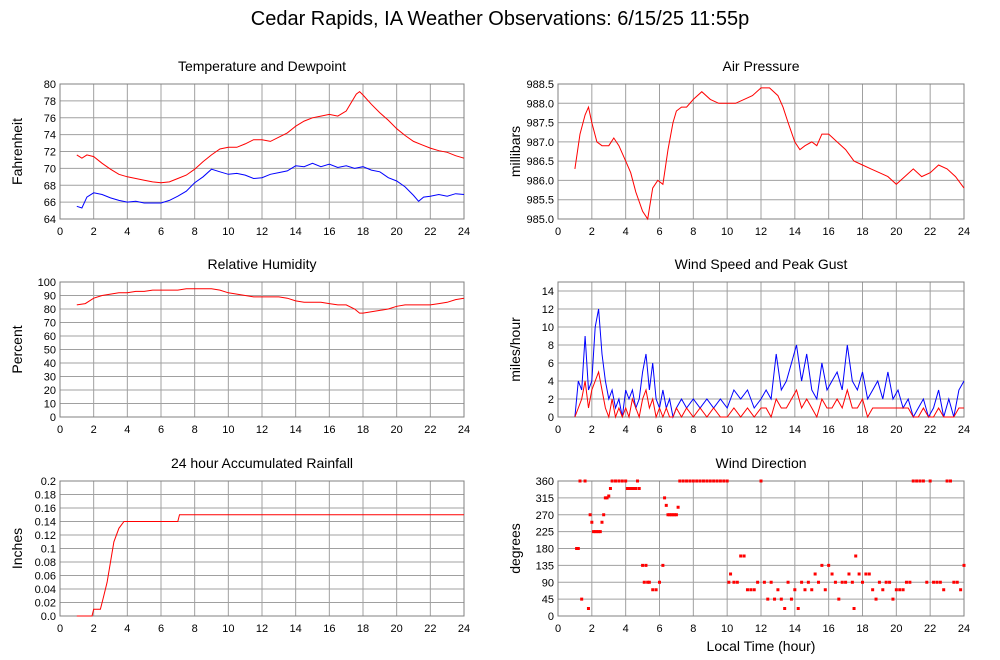  What do you see at coordinates (551, 400) in the screenshot?
I see `y-tick-label: 2` at bounding box center [551, 400].